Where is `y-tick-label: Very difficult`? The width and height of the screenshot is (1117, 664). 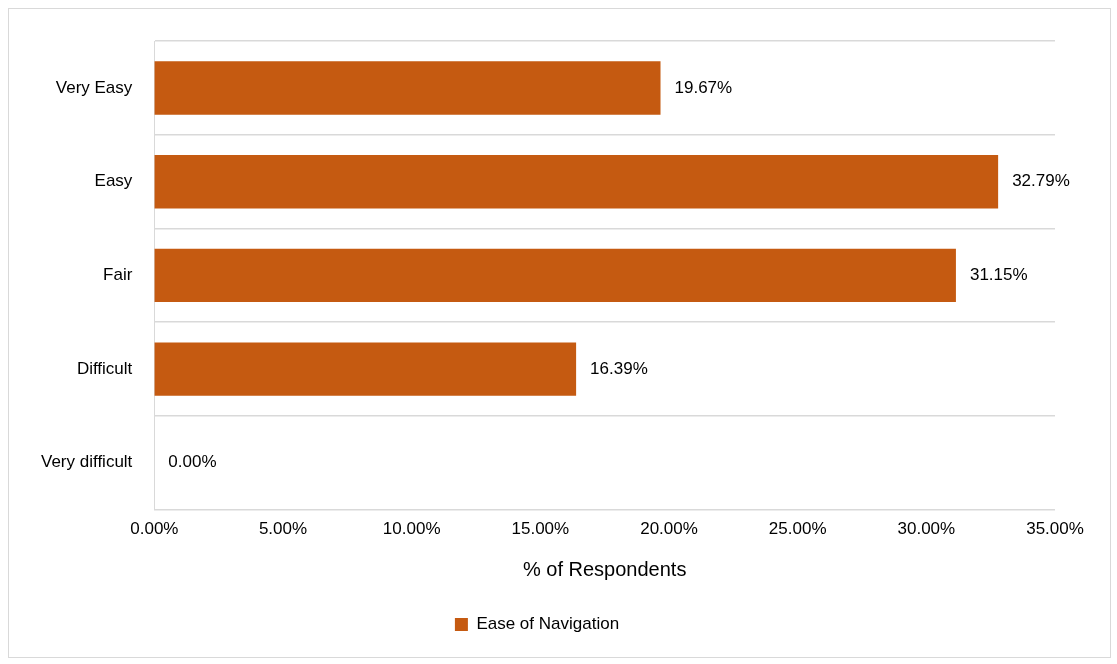 y-tick-label: Very difficult is located at coordinates (87, 462).